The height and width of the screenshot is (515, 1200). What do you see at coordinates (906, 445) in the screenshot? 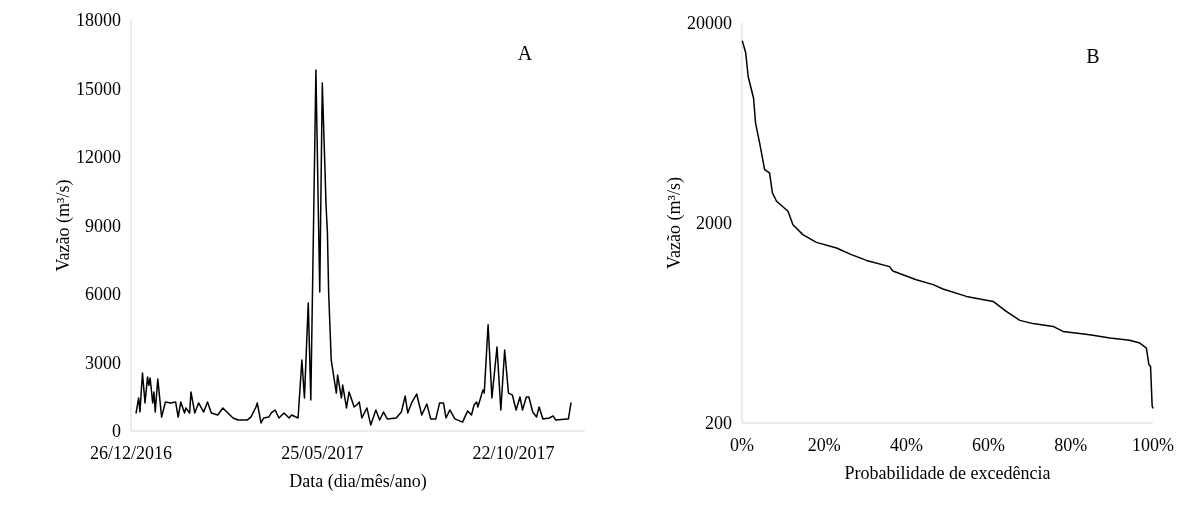
I see `x-tick-label: 40%` at bounding box center [906, 445].